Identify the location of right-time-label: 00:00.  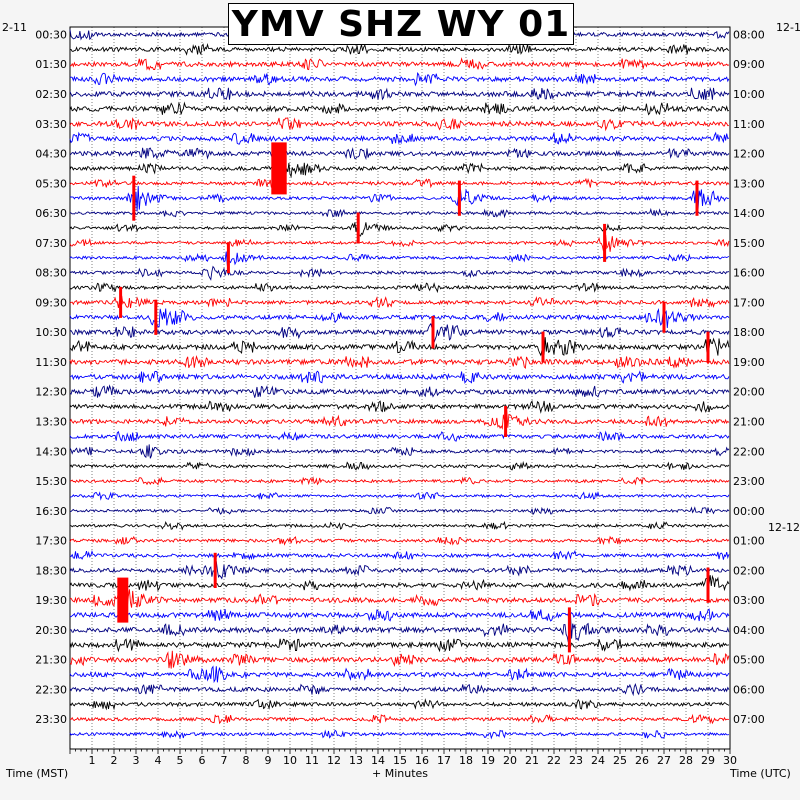
(749, 511).